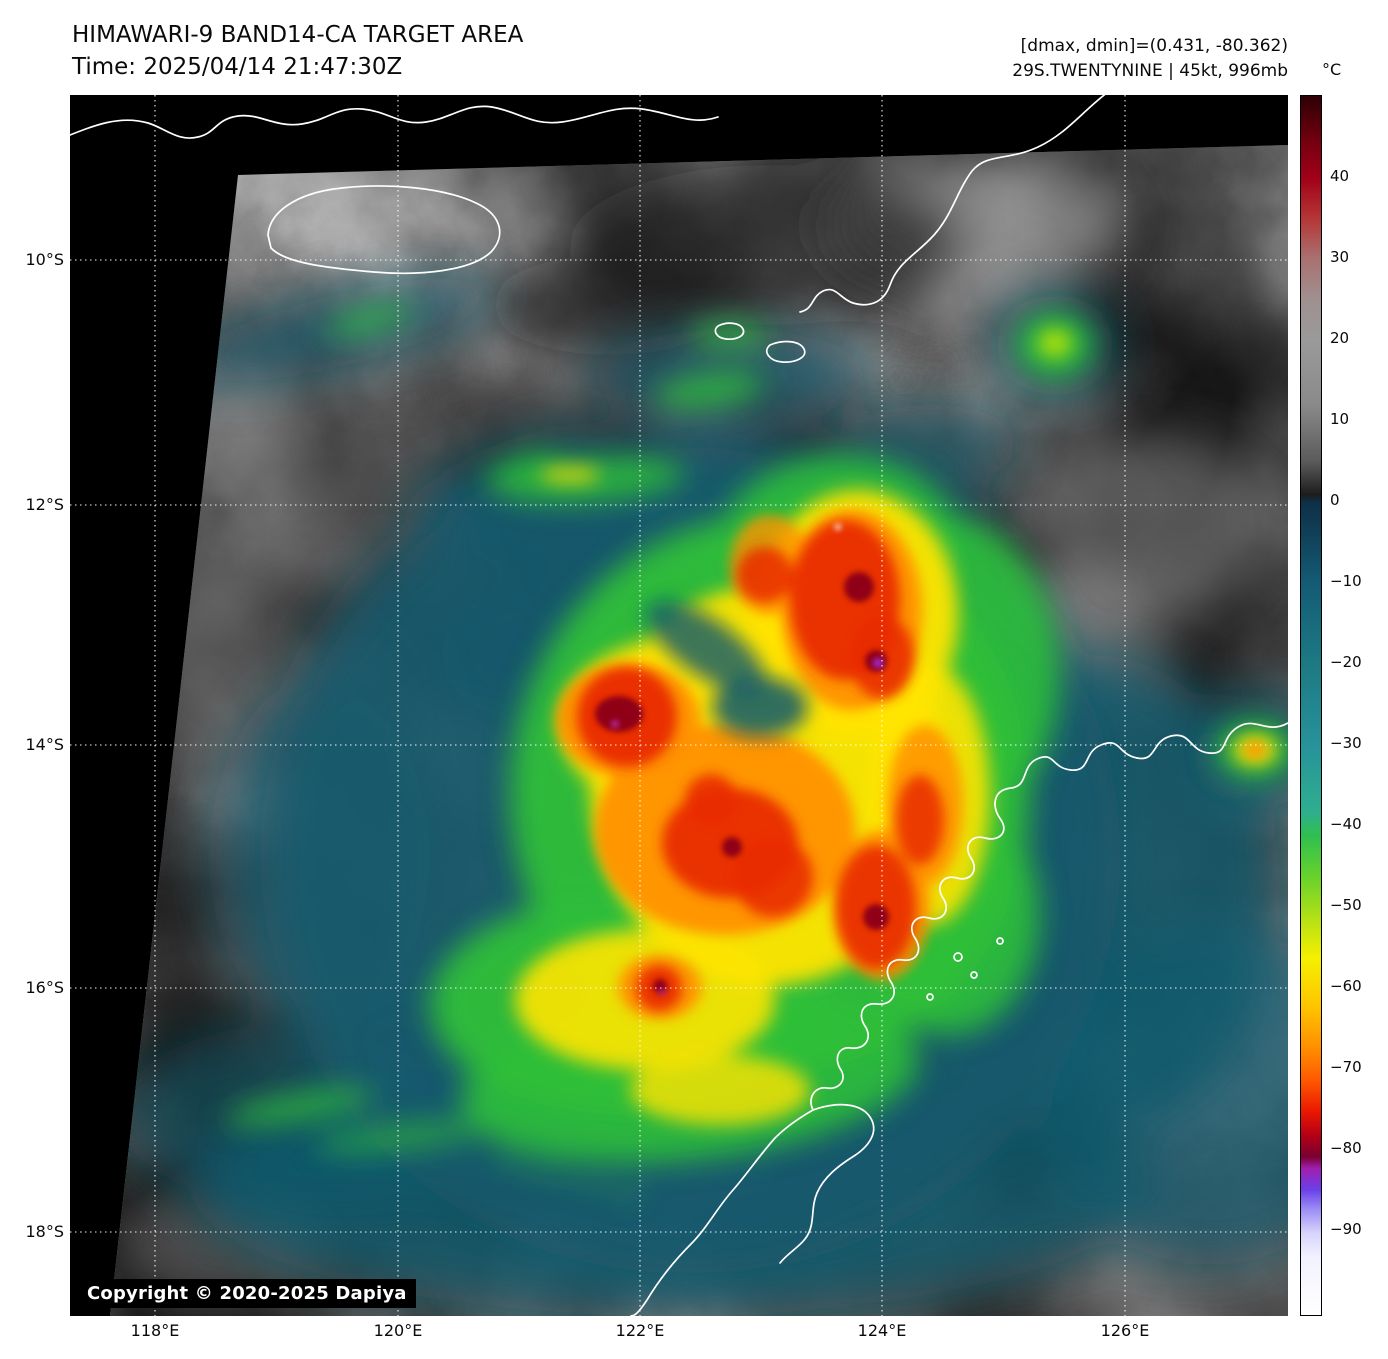 This screenshot has height=1359, width=1388. What do you see at coordinates (930, 997) in the screenshot?
I see `islet-e` at bounding box center [930, 997].